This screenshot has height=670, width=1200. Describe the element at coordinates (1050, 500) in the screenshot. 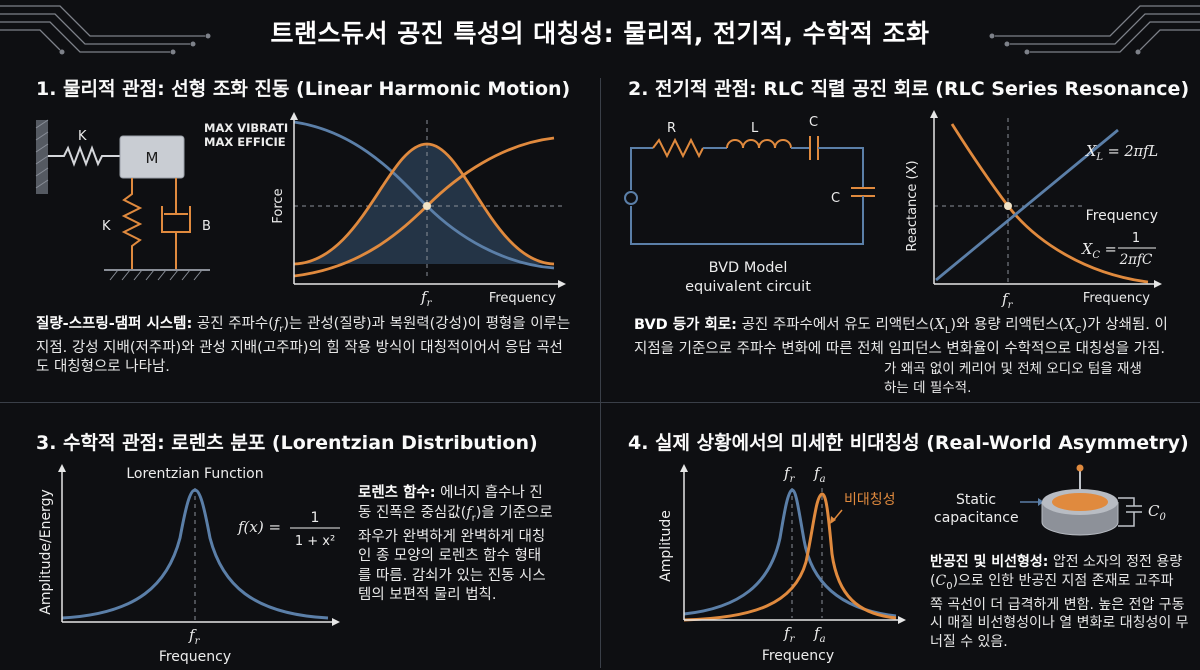

I see `piezo-element-diagram: Static capacitance C0` at that location.